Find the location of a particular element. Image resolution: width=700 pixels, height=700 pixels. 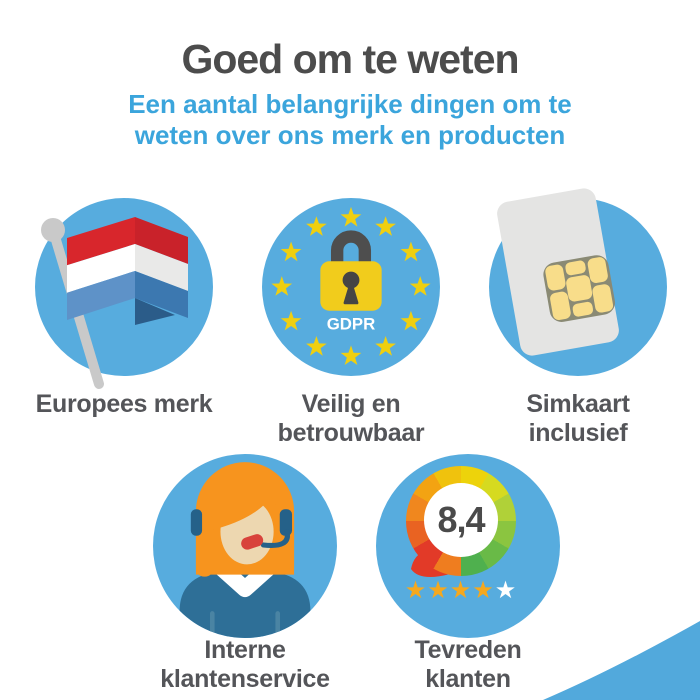

subtitle-line-1: Een aantal belangrijke dingen om te is located at coordinates (350, 104).